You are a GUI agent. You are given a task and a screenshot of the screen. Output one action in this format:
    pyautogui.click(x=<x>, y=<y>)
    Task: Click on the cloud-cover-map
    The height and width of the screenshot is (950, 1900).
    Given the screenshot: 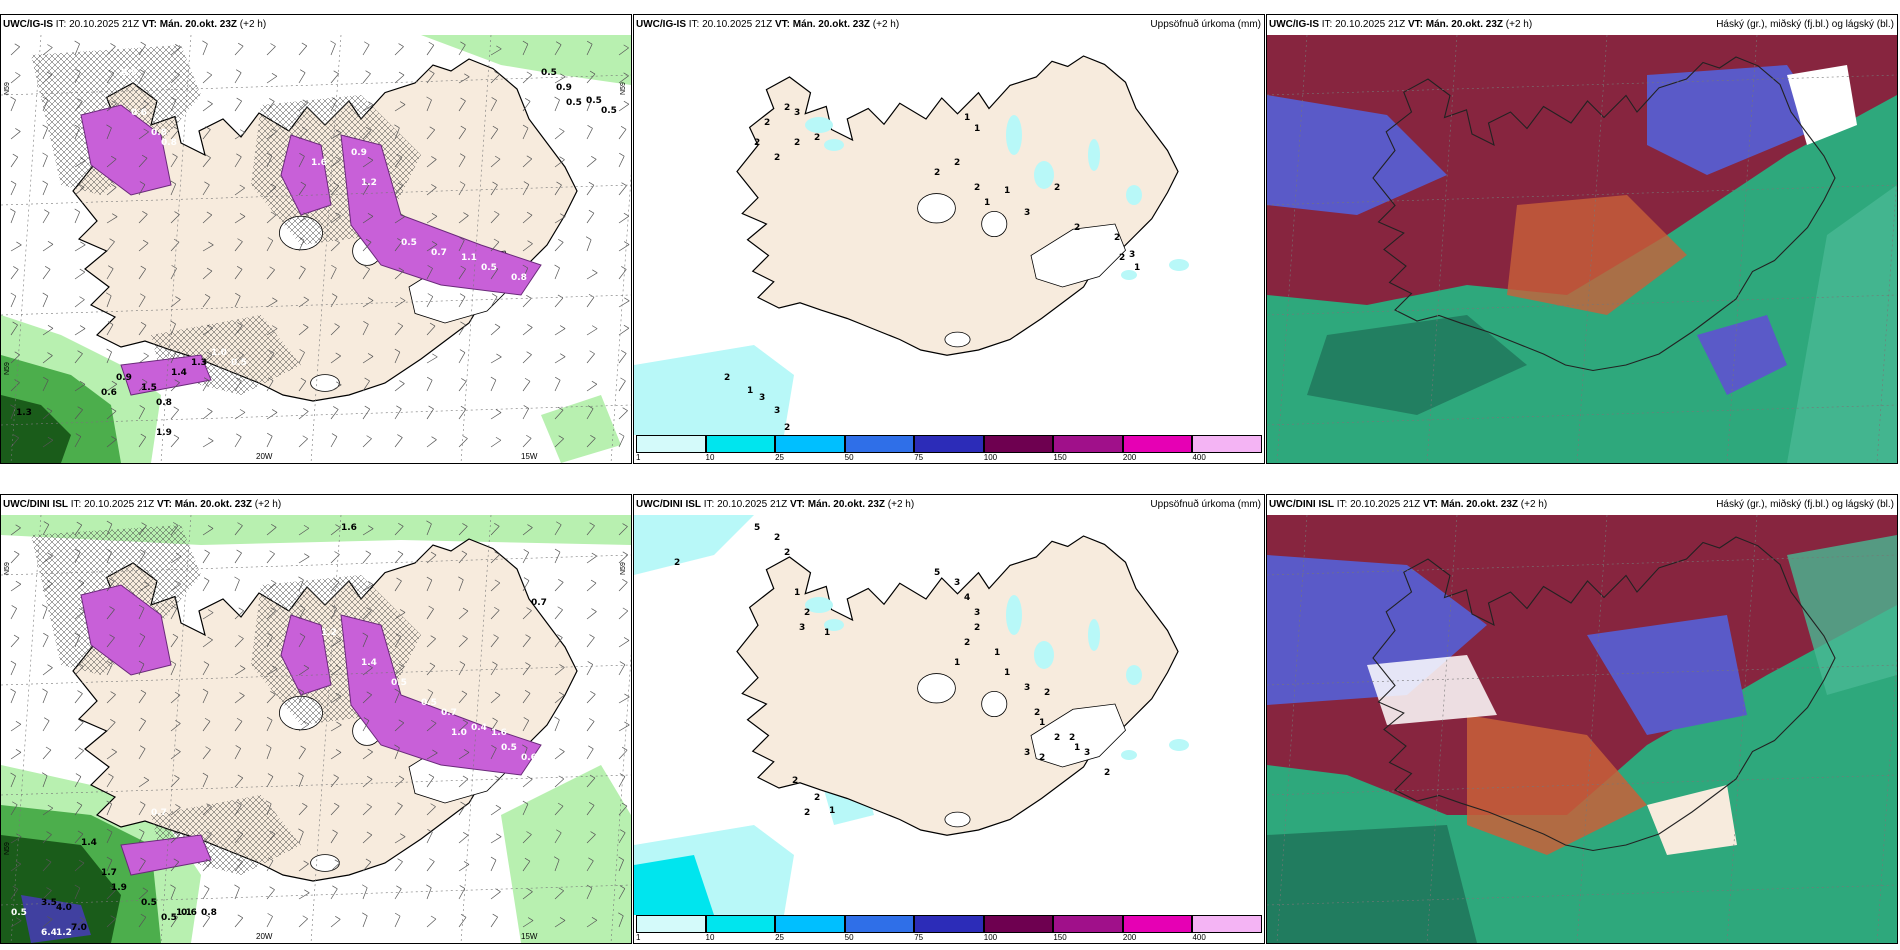 What is the action you would take?
    pyautogui.click(x=1582, y=729)
    